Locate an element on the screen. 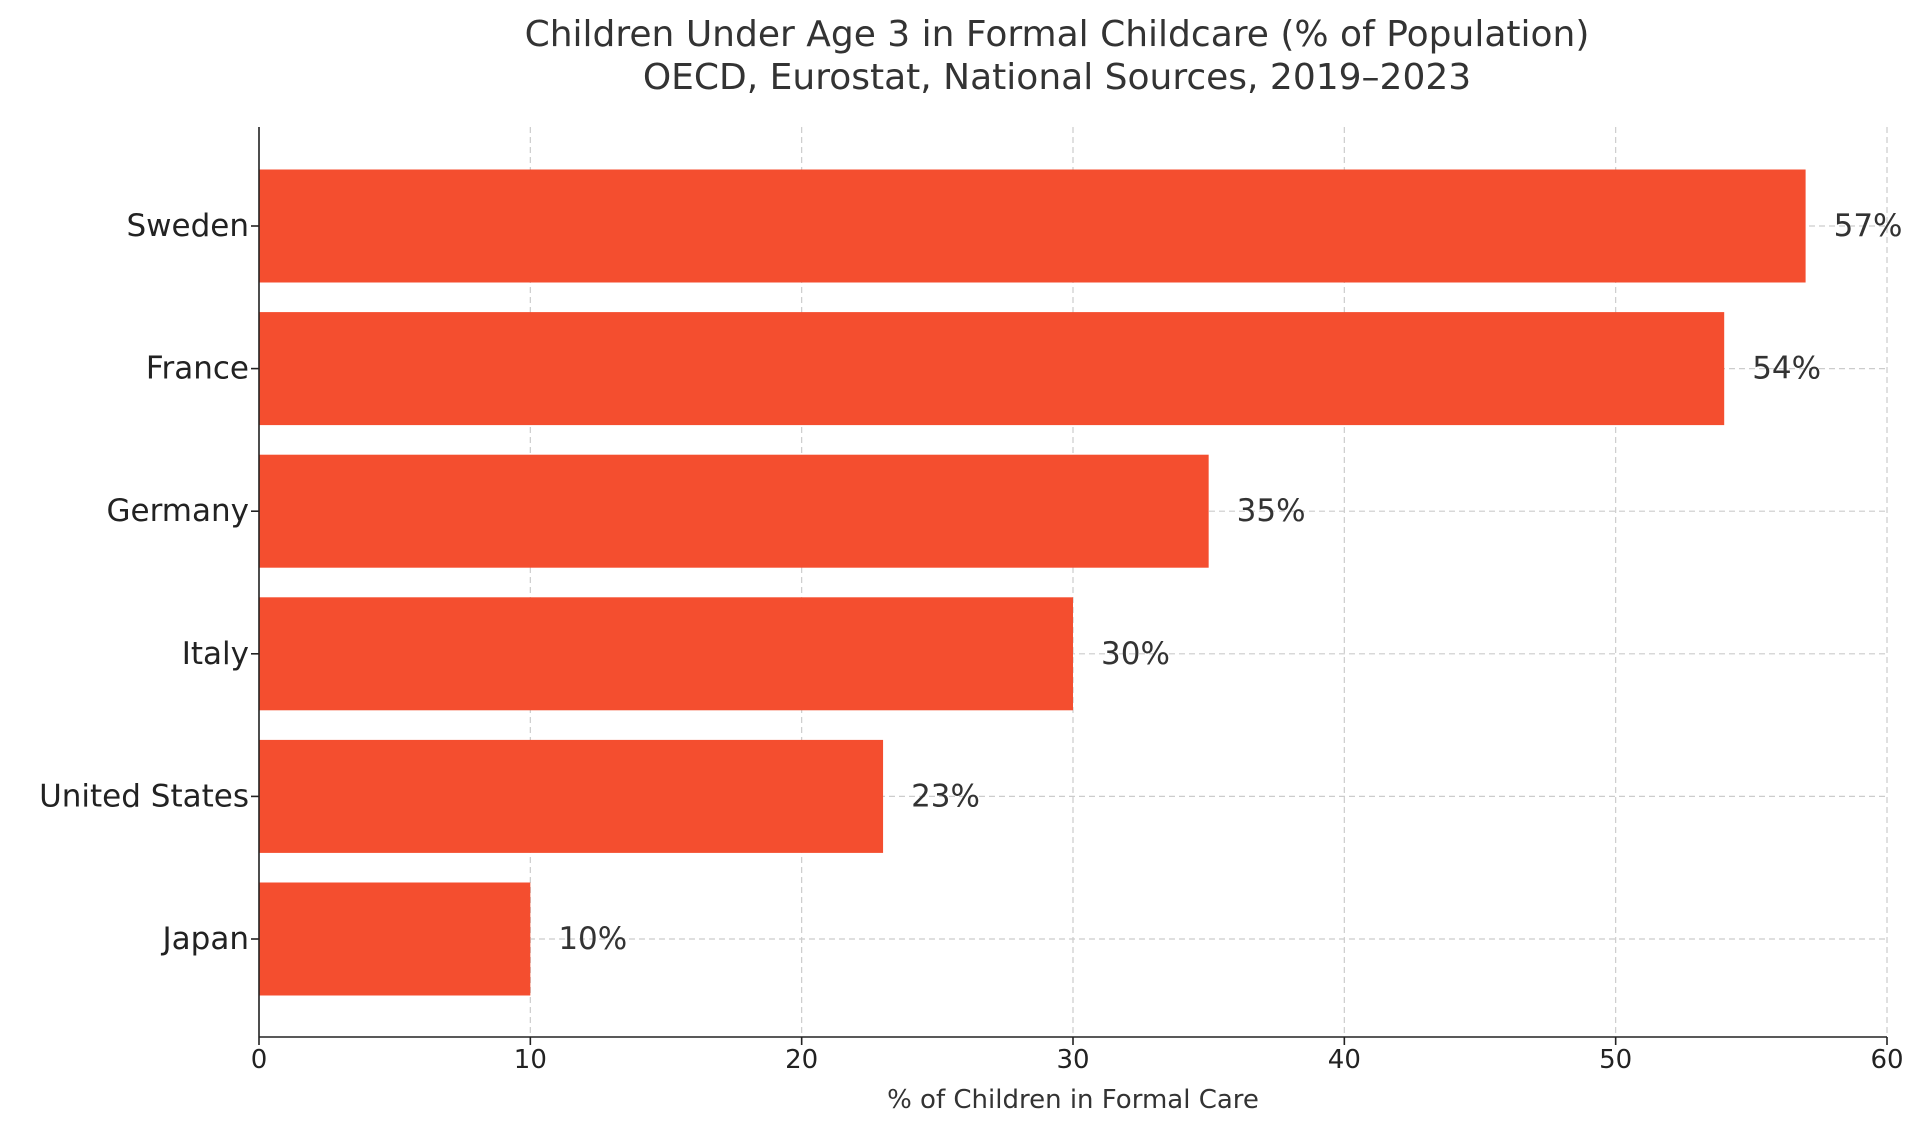 This screenshot has height=1130, width=1920. category-label: United States is located at coordinates (144, 796).